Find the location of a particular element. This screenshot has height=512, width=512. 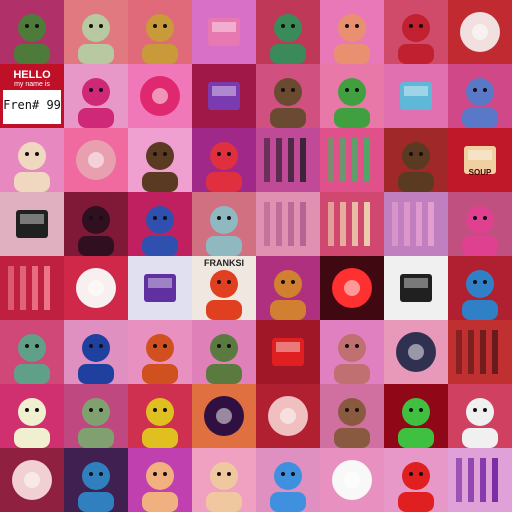

pink-elephant-art-icon is located at coordinates (413, 224).